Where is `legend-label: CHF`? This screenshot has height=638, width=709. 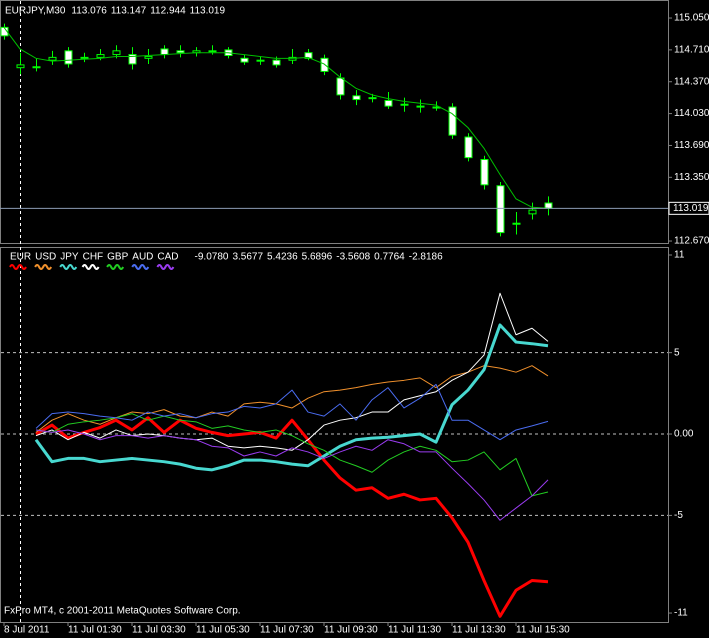 legend-label: CHF is located at coordinates (93, 257).